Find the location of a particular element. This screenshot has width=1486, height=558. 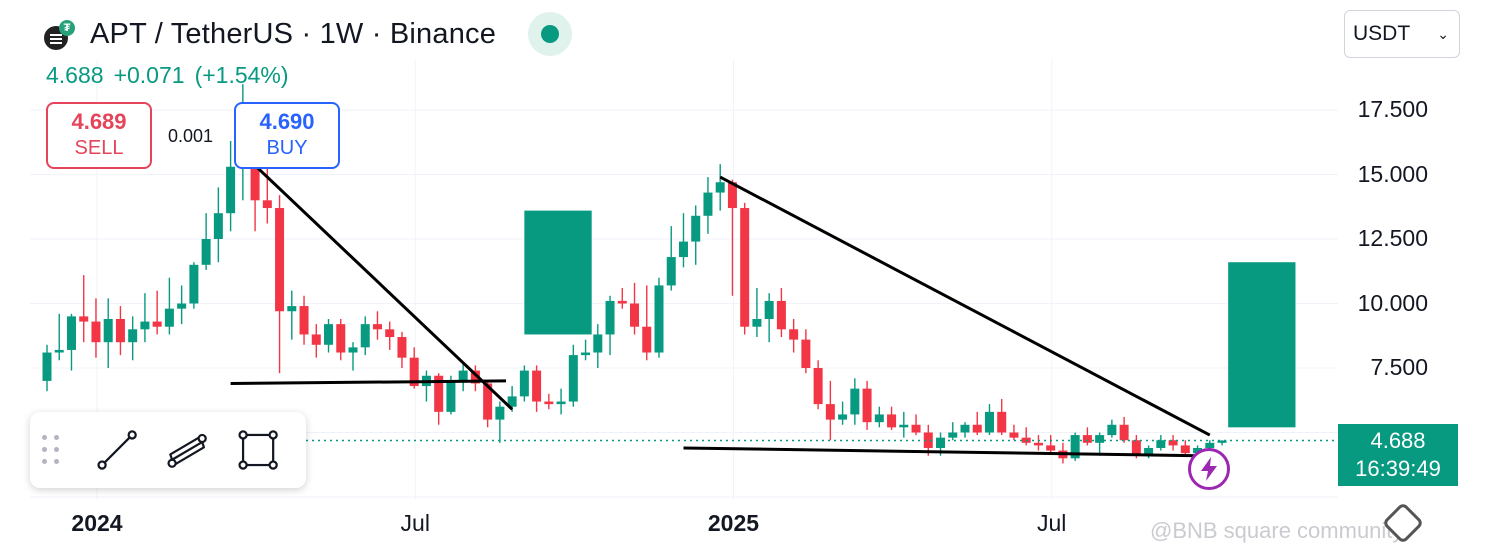

price-axis-label: 15.000 is located at coordinates (1392, 173).